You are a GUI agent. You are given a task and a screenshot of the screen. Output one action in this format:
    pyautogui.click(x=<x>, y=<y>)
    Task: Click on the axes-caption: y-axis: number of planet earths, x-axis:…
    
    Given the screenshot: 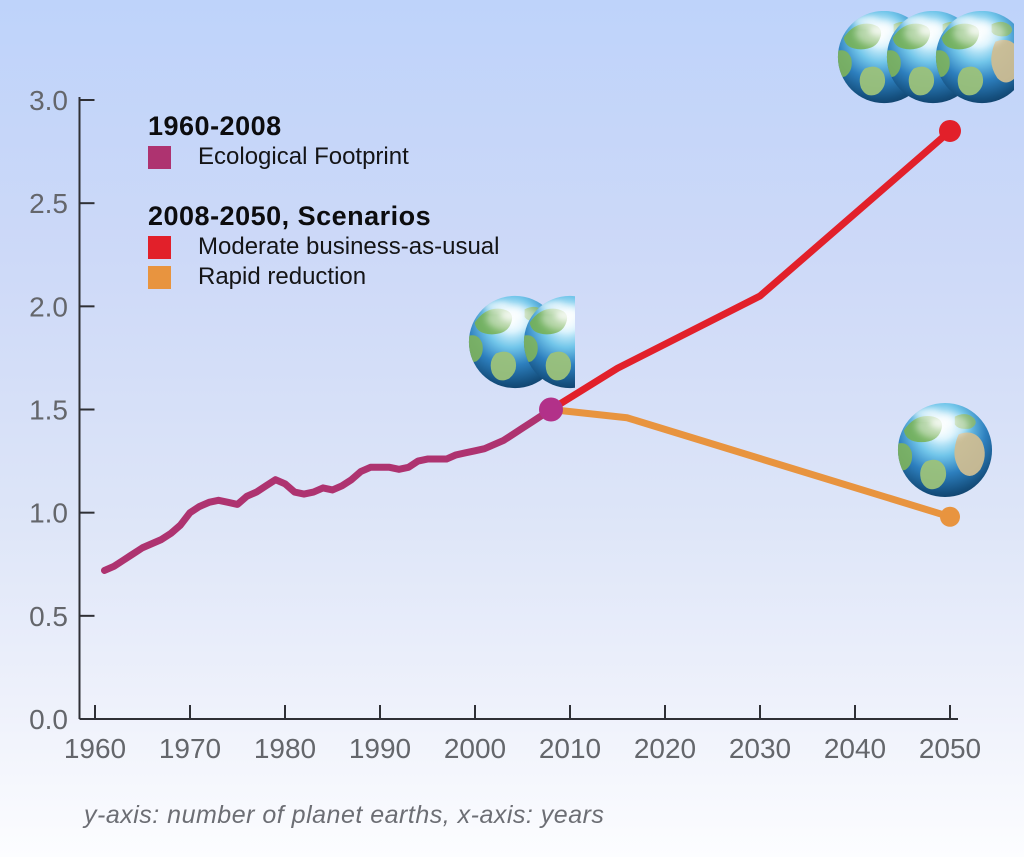 What is the action you would take?
    pyautogui.click(x=344, y=815)
    